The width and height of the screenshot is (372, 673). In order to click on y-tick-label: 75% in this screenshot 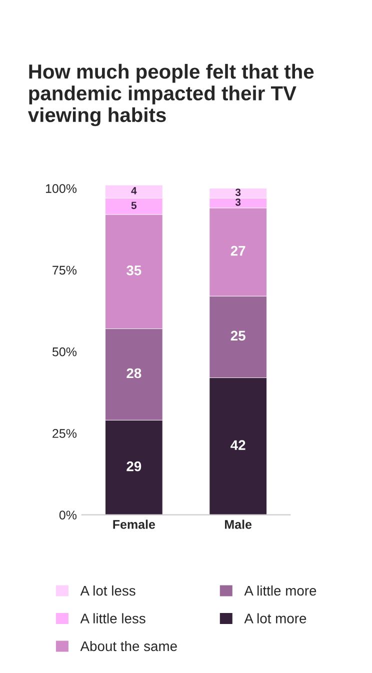, I will do `click(64, 270)`.